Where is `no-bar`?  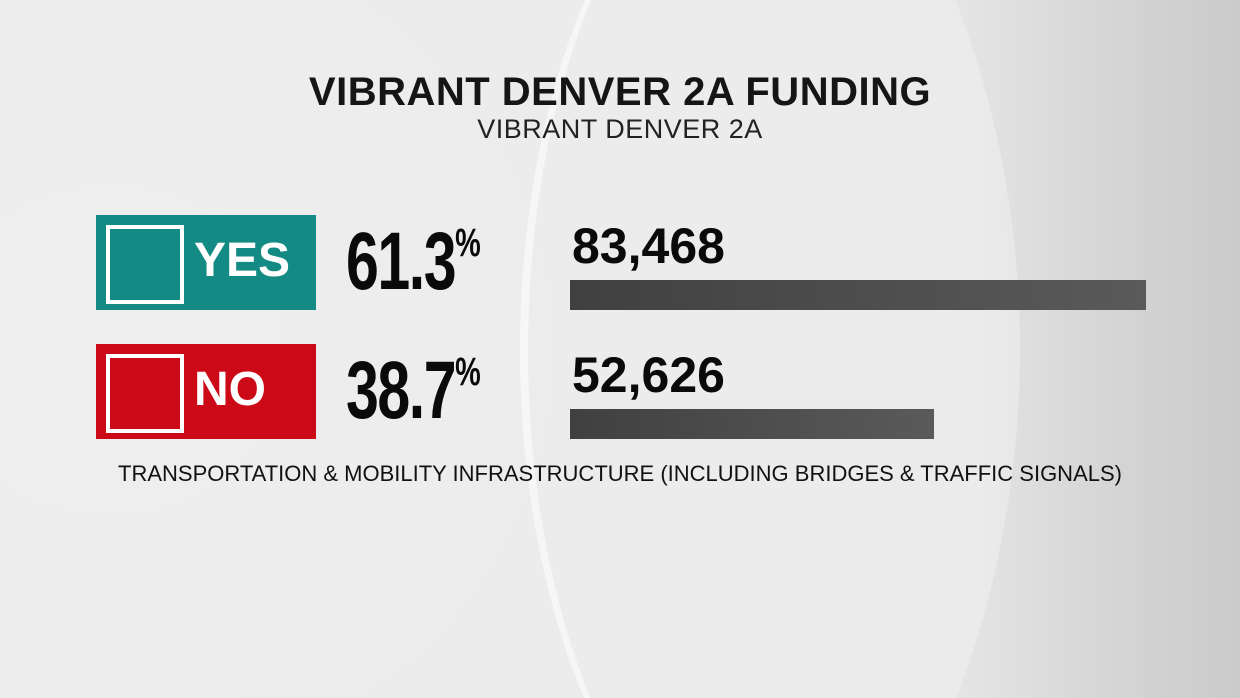 no-bar is located at coordinates (752, 424).